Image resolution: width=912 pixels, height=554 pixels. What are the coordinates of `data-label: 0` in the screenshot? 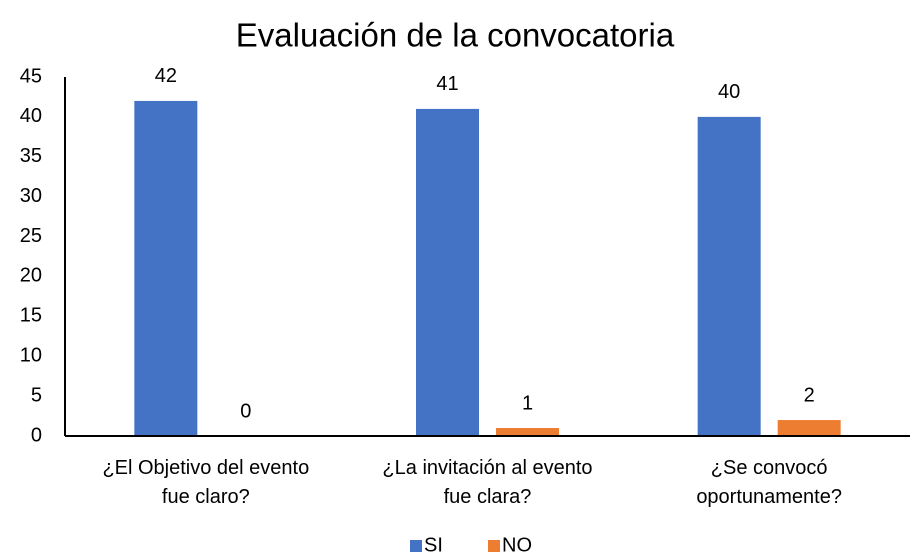 It's located at (245, 411).